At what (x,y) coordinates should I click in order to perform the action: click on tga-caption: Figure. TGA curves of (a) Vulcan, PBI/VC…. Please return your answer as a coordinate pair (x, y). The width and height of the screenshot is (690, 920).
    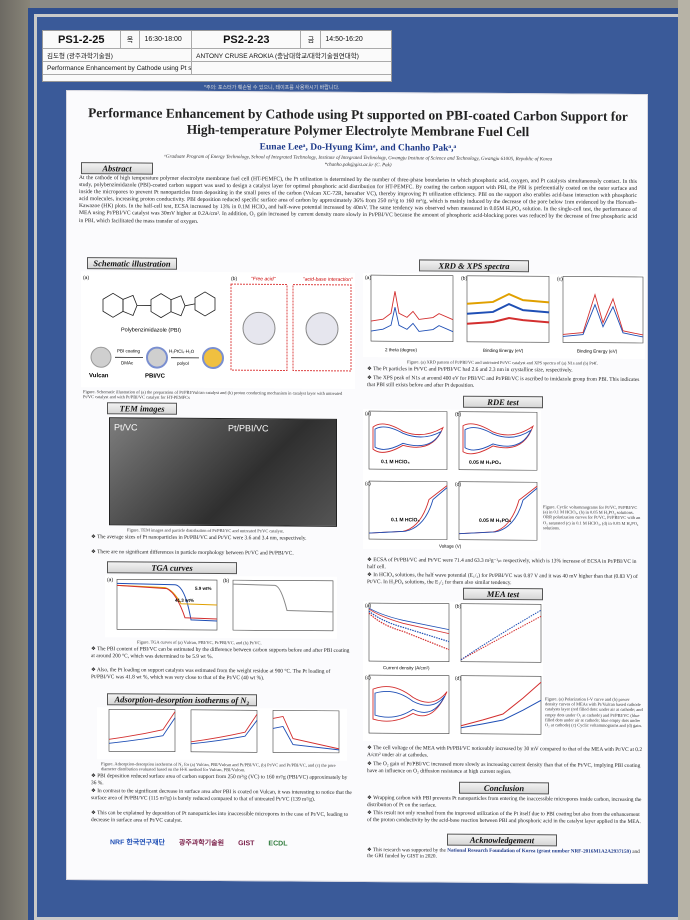
    Looking at the image, I should click on (199, 642).